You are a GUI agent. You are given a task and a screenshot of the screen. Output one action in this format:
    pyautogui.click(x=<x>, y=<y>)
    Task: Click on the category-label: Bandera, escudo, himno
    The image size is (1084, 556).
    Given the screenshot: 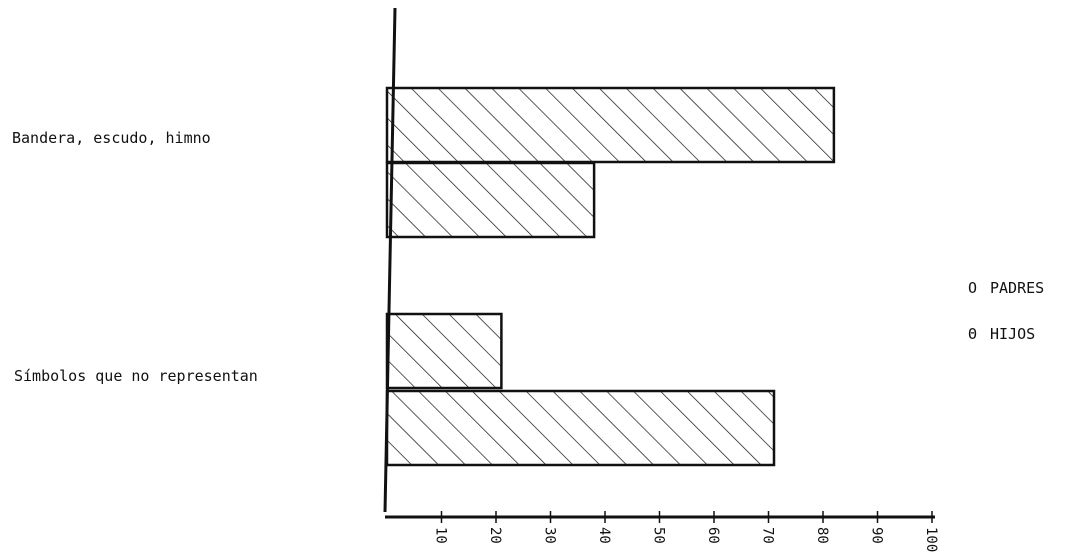 What is the action you would take?
    pyautogui.click(x=111, y=138)
    